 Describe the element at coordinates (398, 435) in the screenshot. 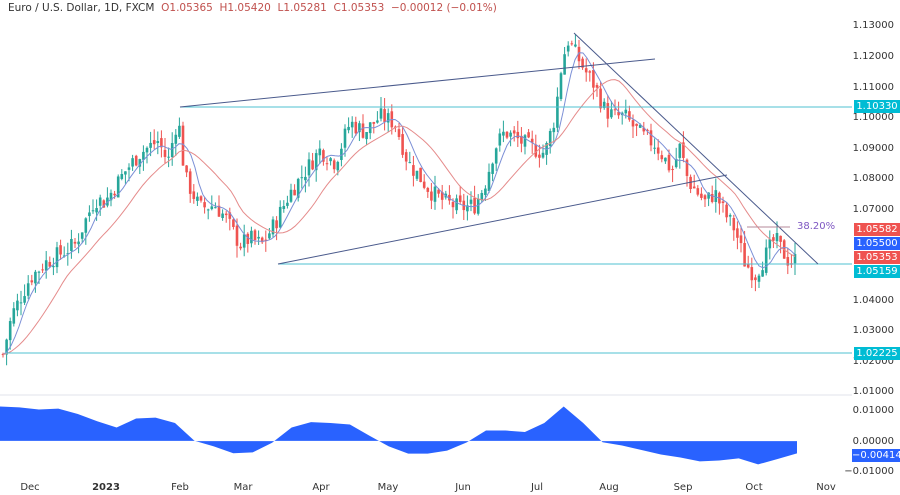

I see `oscillator-pane` at that location.